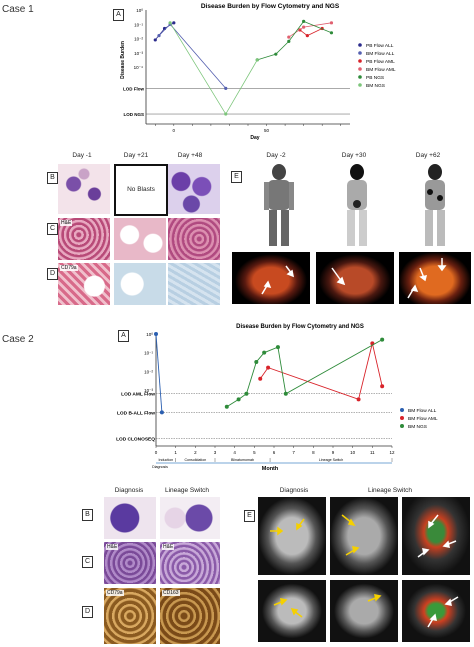  Describe the element at coordinates (392, 452) in the screenshot. I see `x-tick-label: 12` at that location.